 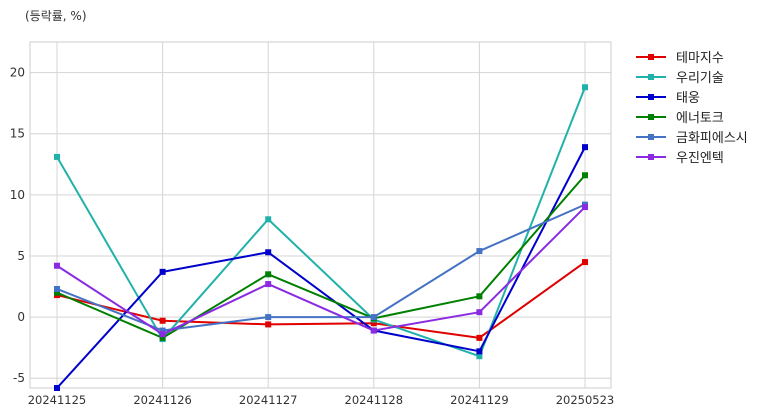 I want to click on y-tick-label: 15, so click(x=17, y=134).